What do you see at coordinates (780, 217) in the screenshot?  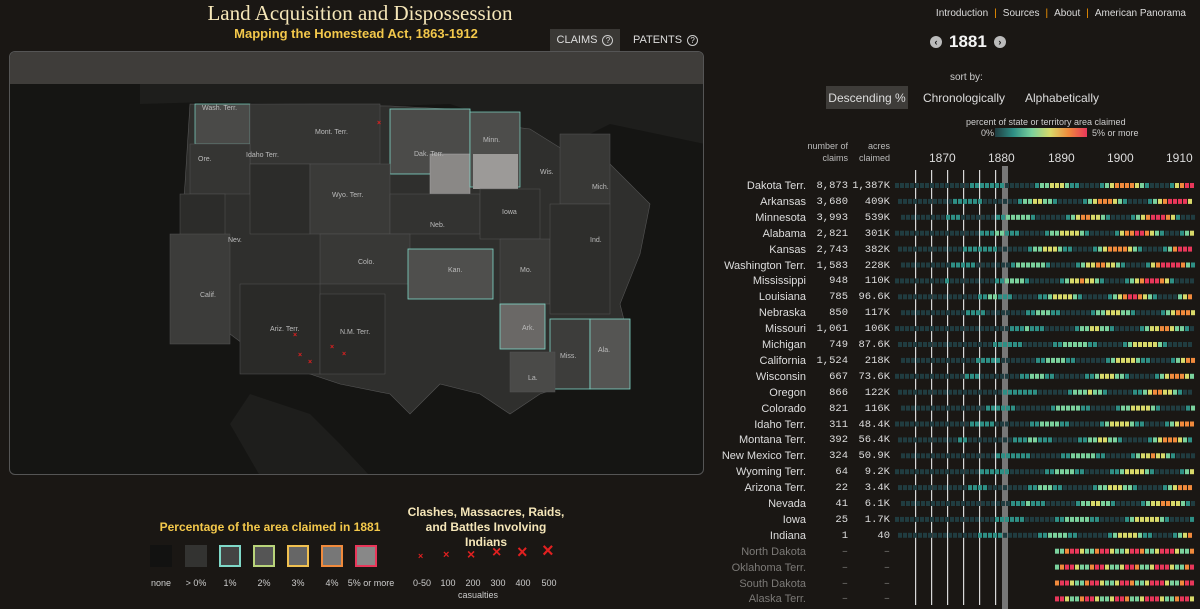 I see `row-state-name: Minnesota` at bounding box center [780, 217].